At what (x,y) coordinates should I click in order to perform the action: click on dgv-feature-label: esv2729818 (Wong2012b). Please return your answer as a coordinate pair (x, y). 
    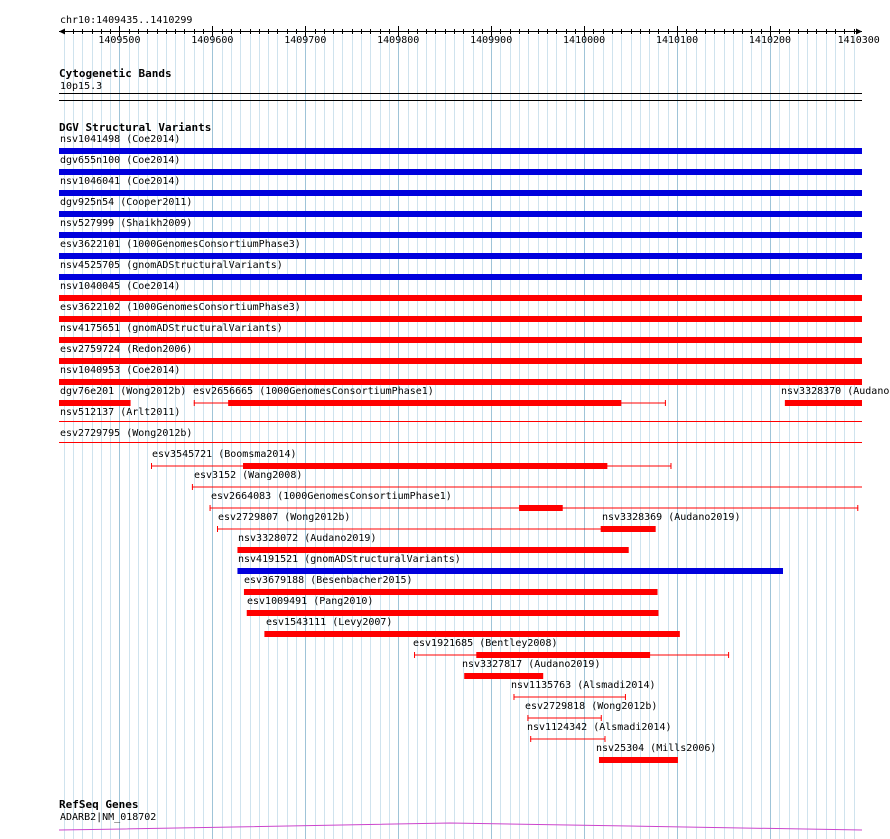
    Looking at the image, I should click on (591, 706).